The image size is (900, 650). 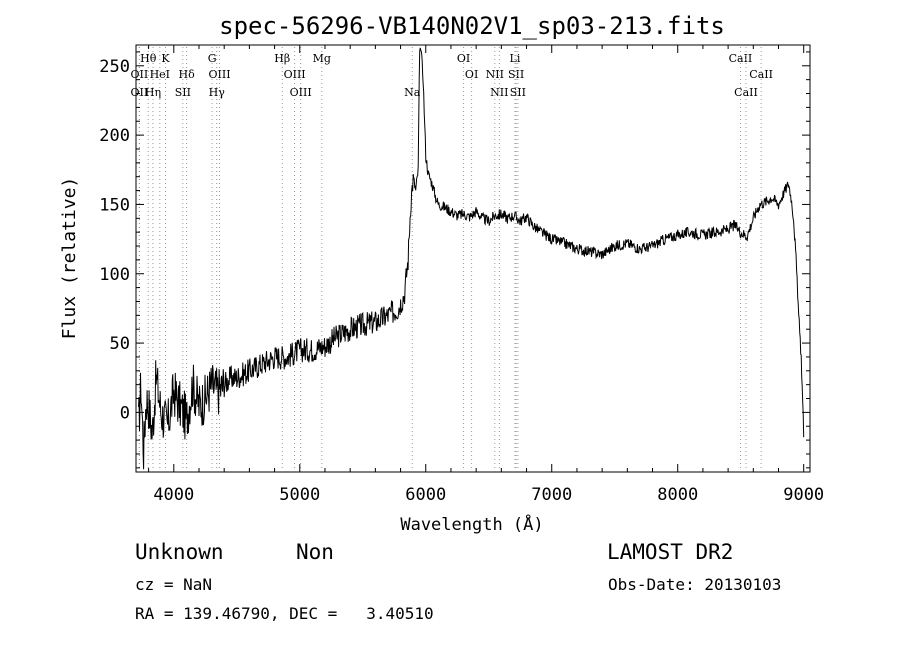 I want to click on line-marker-label-nii-19: NII, so click(x=495, y=74).